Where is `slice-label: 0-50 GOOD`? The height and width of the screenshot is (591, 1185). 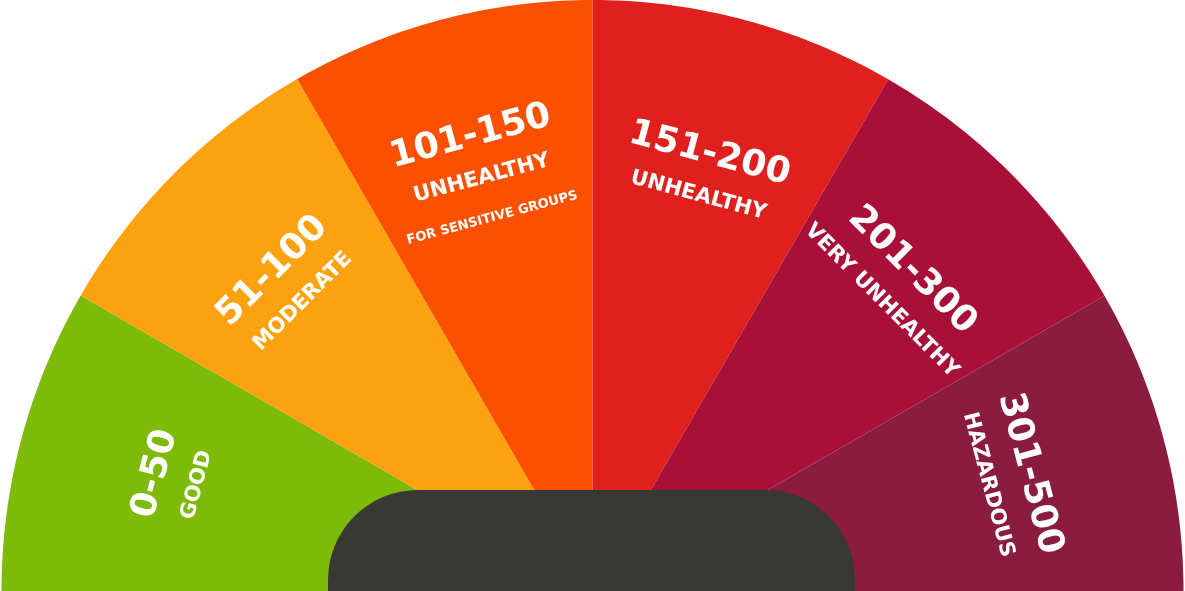 slice-label: 0-50 GOOD is located at coordinates (168, 473).